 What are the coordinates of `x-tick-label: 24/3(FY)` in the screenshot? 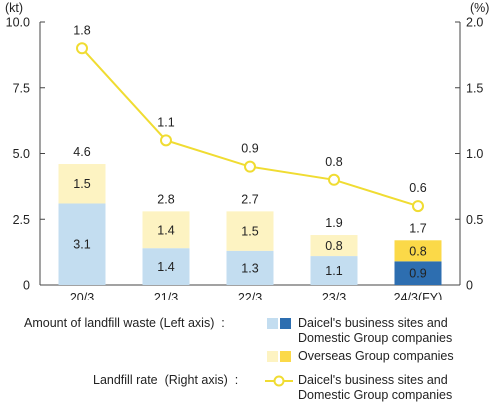 It's located at (418, 295).